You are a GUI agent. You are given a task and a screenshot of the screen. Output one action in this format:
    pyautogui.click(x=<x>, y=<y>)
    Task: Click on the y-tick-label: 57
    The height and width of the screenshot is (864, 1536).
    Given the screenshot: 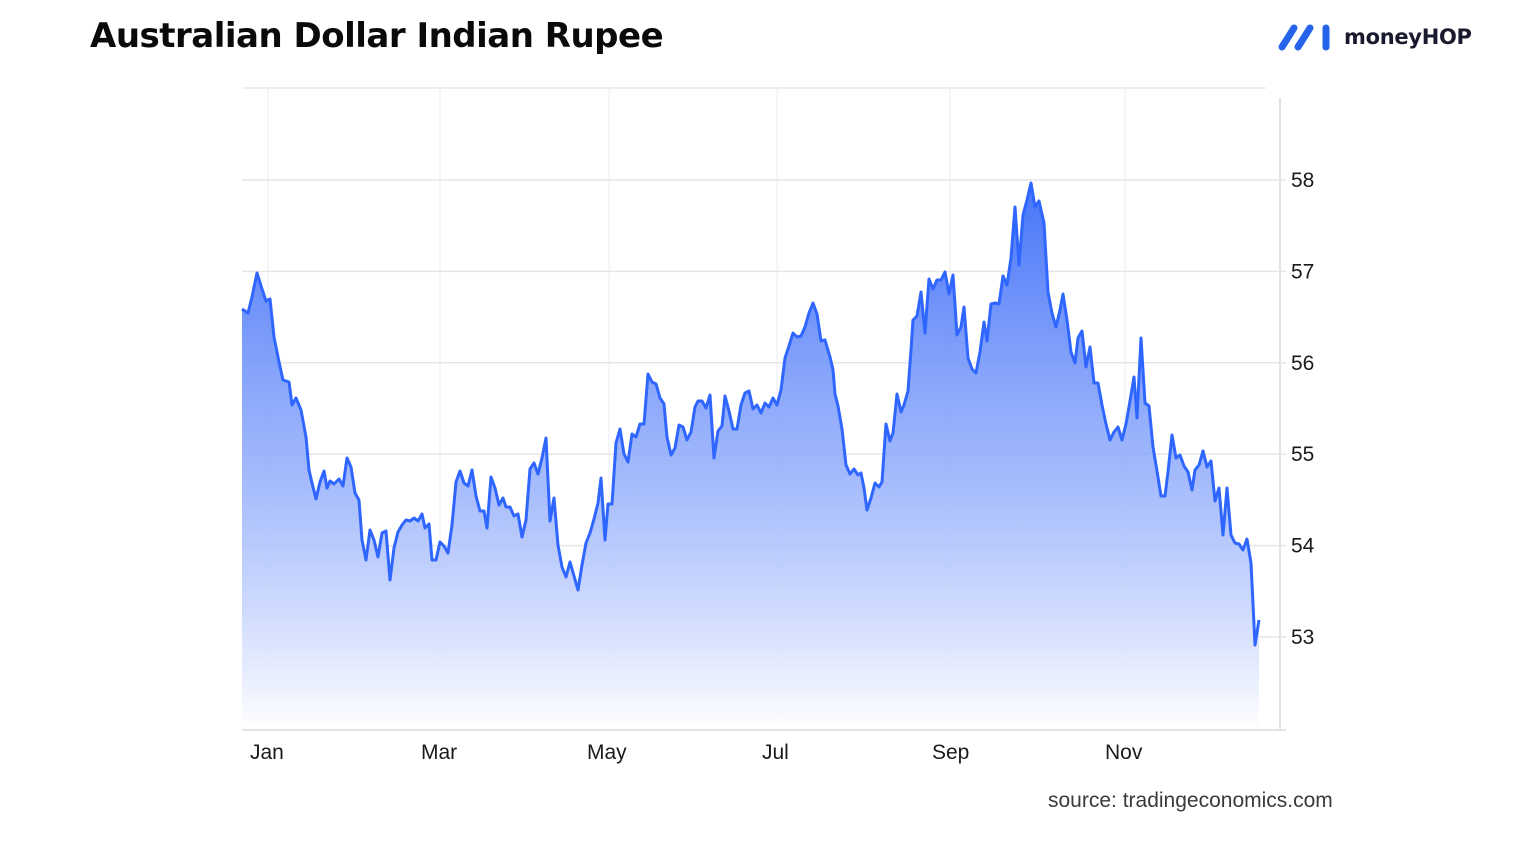 What is the action you would take?
    pyautogui.click(x=1302, y=271)
    